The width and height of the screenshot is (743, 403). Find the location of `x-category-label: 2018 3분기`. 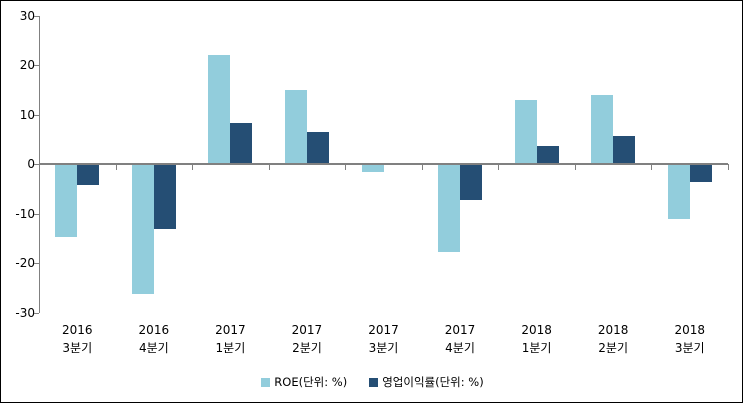

x-category-label: 2018 3분기 is located at coordinates (689, 339).